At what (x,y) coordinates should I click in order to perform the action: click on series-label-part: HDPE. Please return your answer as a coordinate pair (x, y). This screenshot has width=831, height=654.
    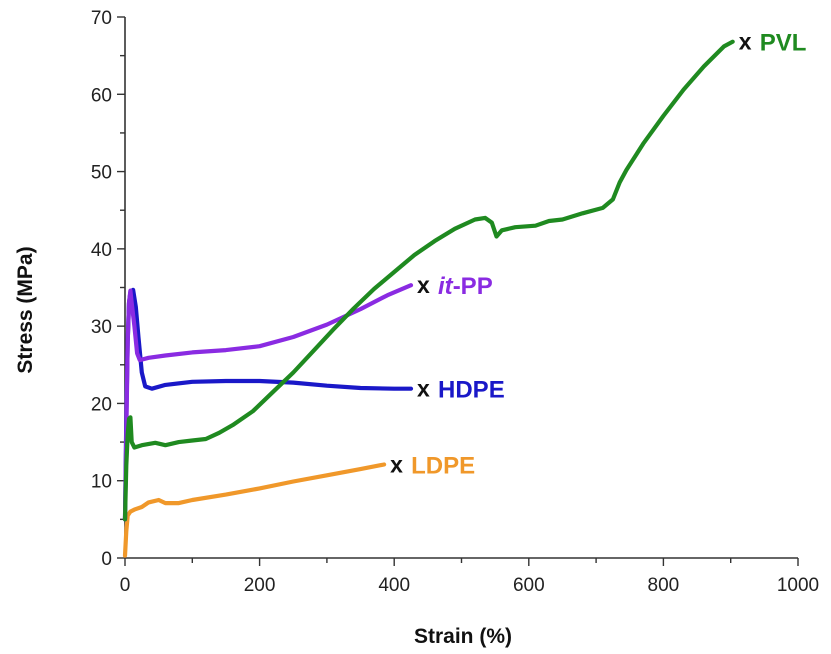
    Looking at the image, I should click on (471, 390).